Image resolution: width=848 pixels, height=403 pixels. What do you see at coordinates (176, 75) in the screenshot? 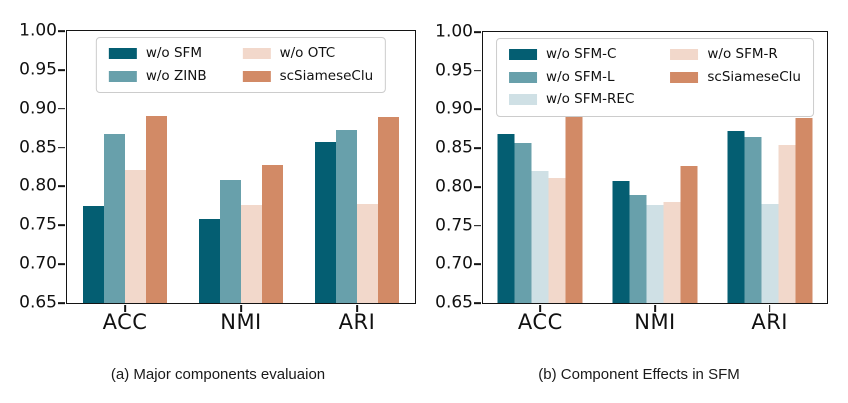
I see `legend-label: w/o ZINB` at bounding box center [176, 75].